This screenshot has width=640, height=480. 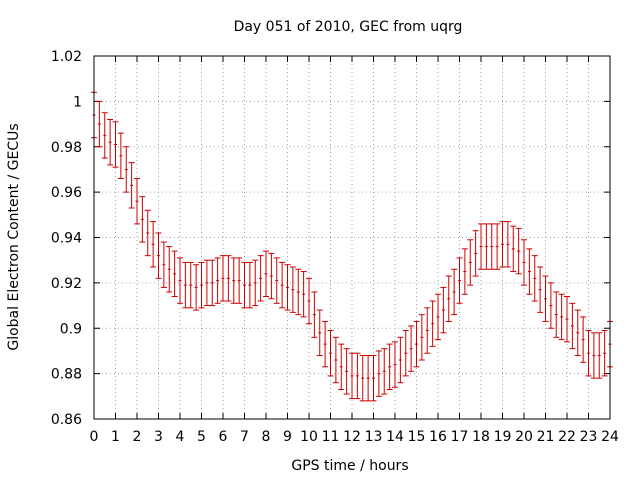 I want to click on x-tick-label: 3, so click(x=158, y=437).